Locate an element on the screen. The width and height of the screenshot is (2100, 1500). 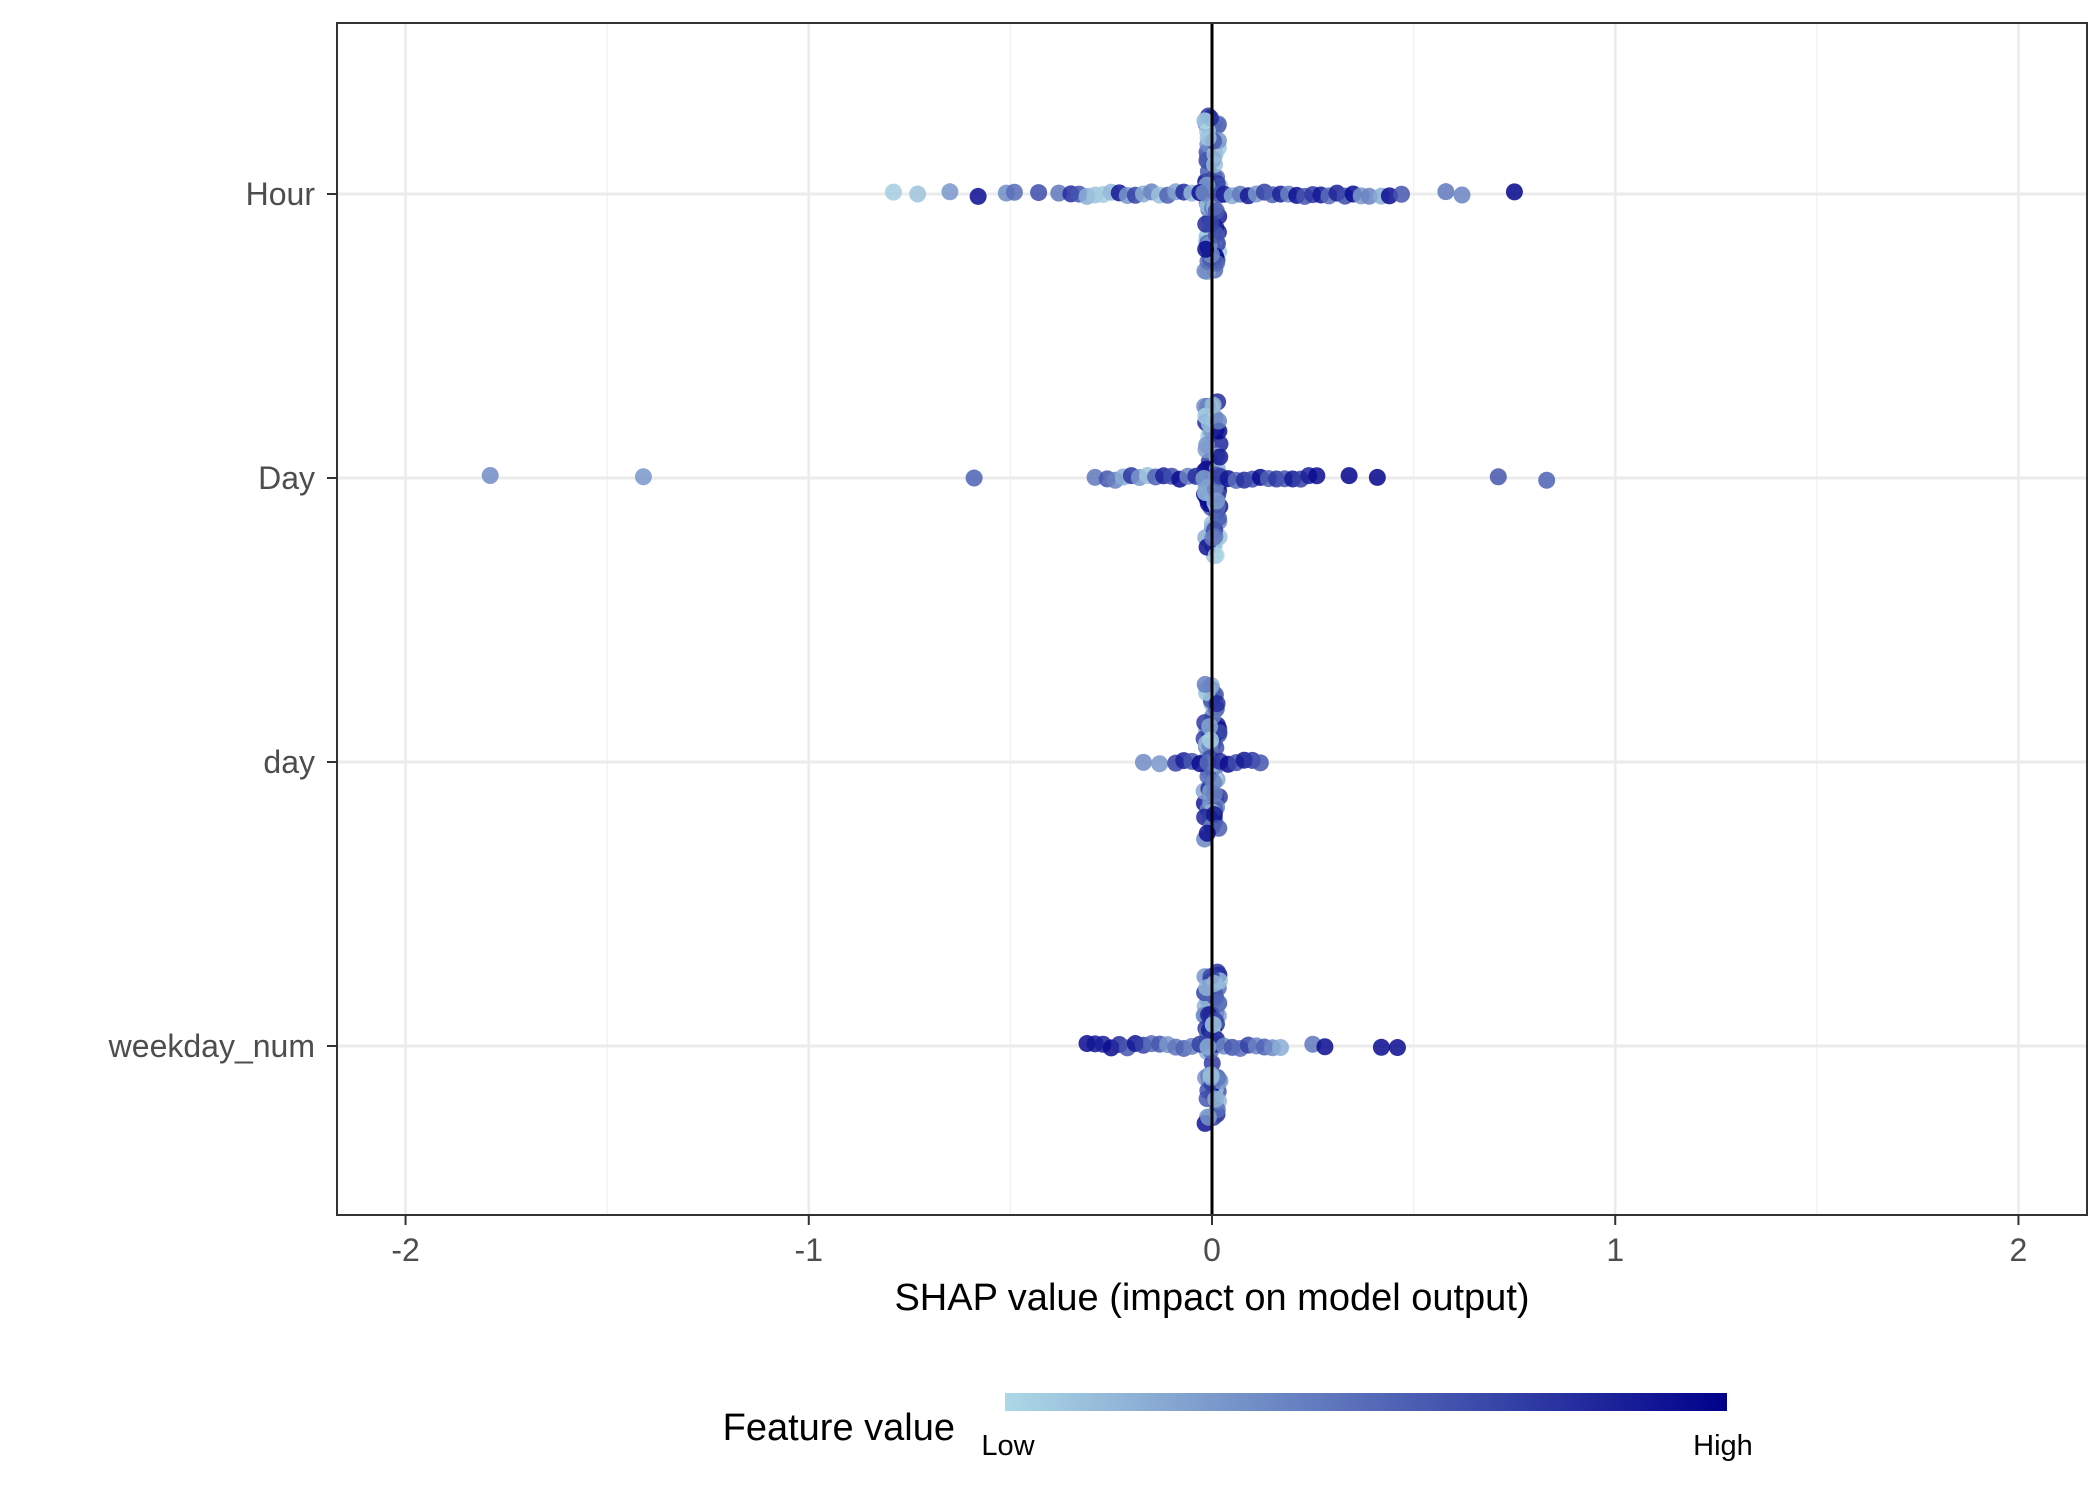
x-tick-label: -2 is located at coordinates (405, 1250).